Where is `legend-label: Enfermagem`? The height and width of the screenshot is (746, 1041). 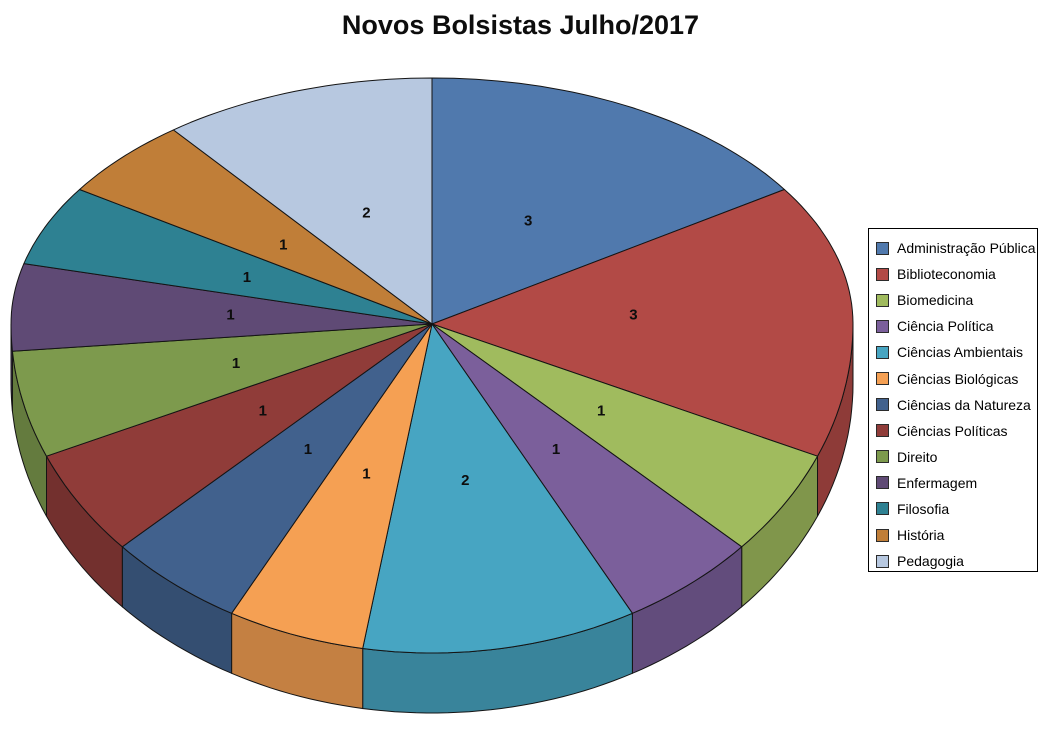
legend-label: Enfermagem is located at coordinates (937, 482).